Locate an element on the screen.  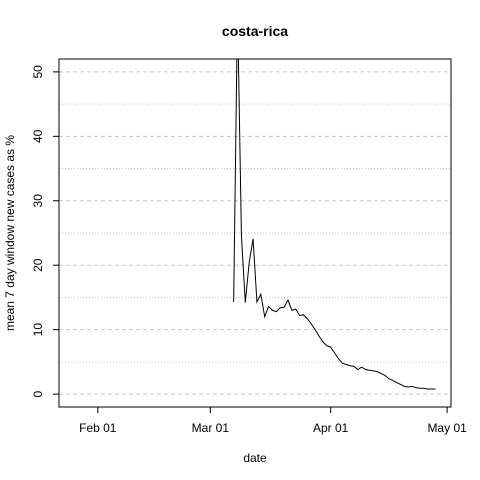
x-tick-label: Feb 01 is located at coordinates (98, 428).